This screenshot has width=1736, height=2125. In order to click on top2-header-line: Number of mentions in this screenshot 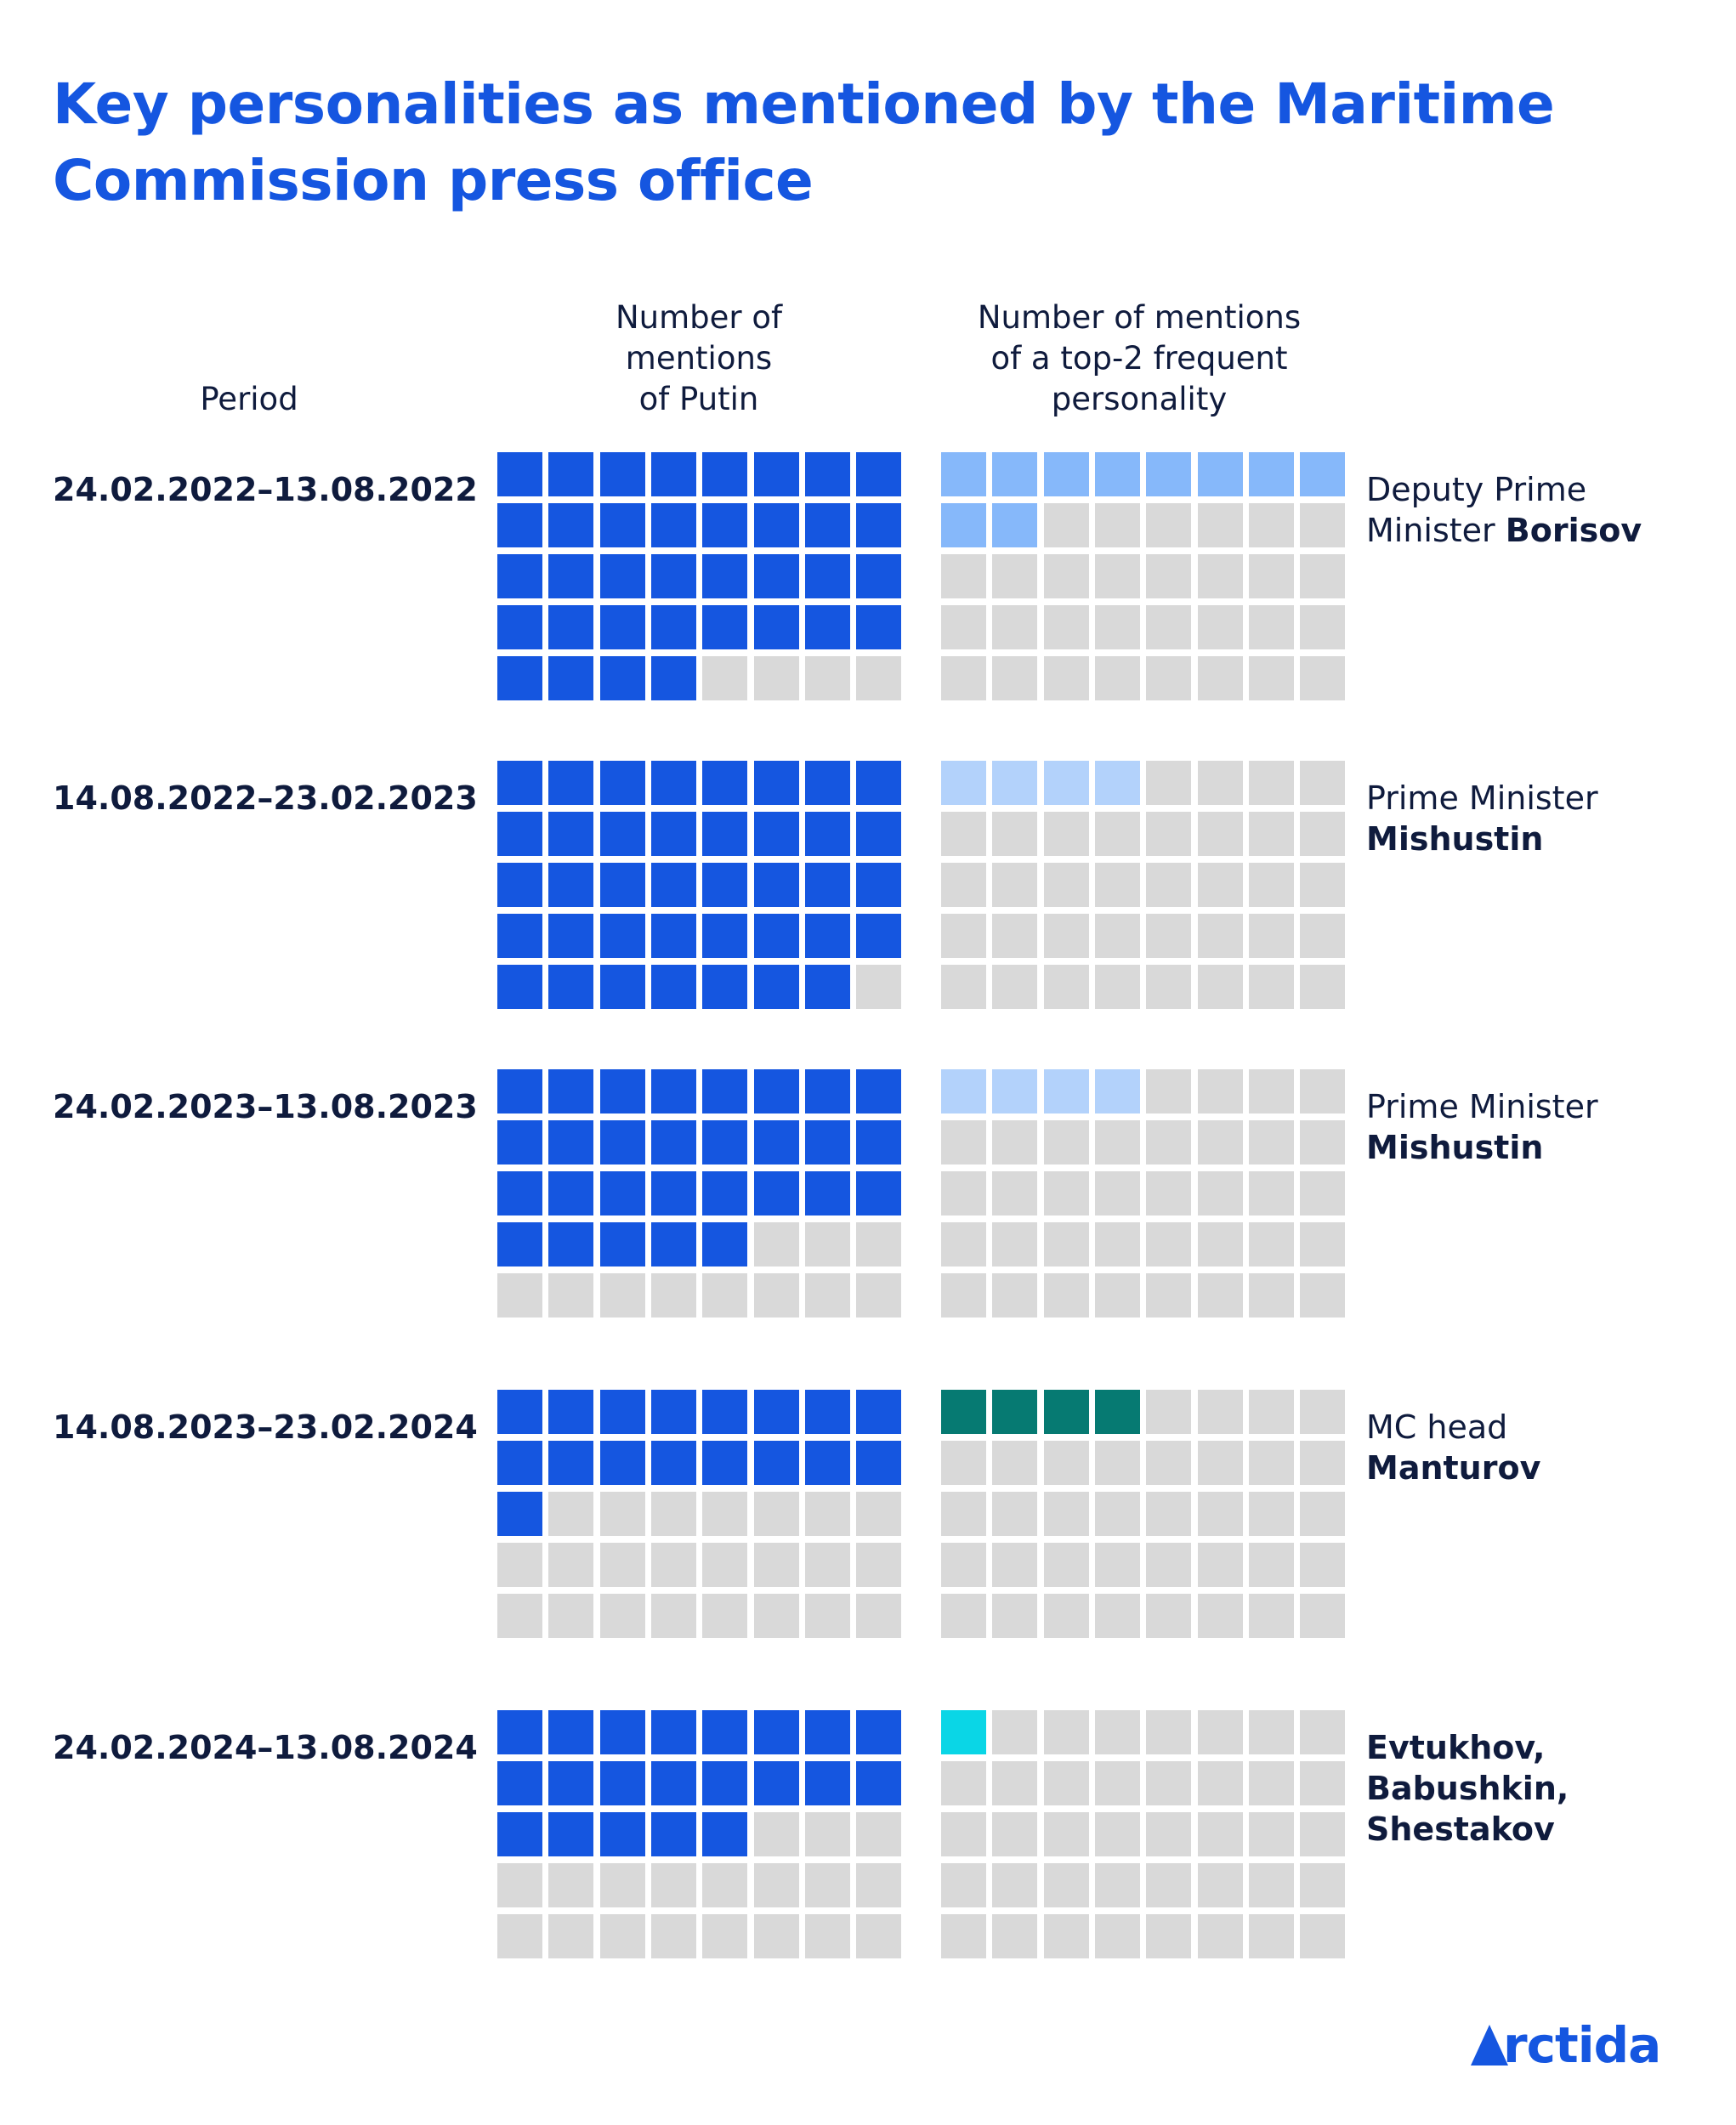, I will do `click(1140, 317)`.